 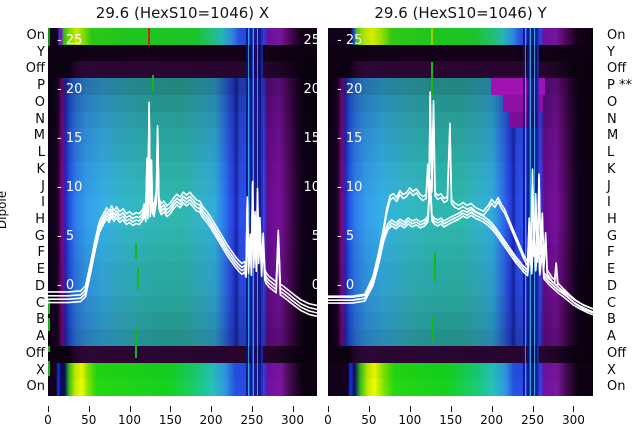 What do you see at coordinates (314, 285) in the screenshot?
I see `value-tick-label-right: 0` at bounding box center [314, 285].